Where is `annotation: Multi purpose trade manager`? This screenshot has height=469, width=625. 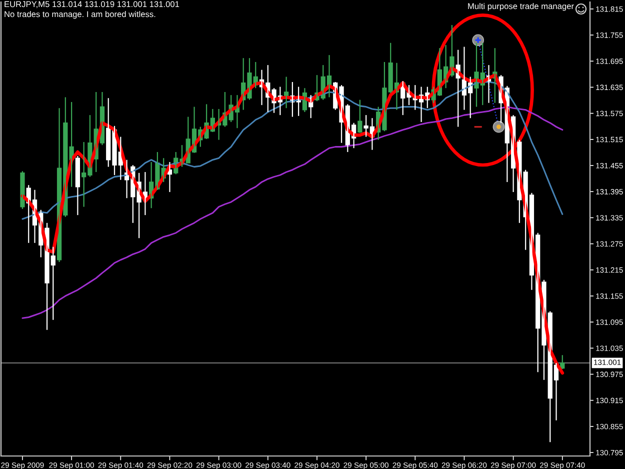
annotation: Multi purpose trade manager is located at coordinates (521, 7).